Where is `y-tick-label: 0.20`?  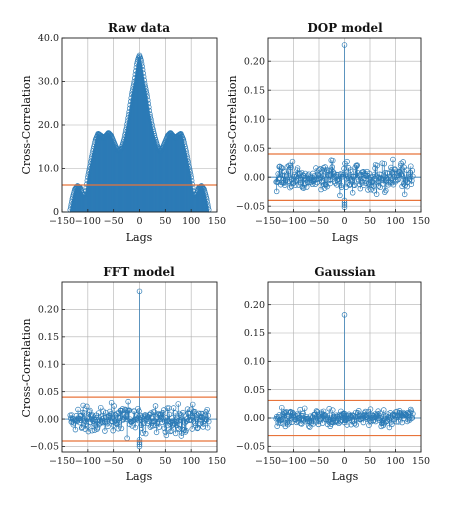
y-tick-label: 0.20 is located at coordinates (254, 61).